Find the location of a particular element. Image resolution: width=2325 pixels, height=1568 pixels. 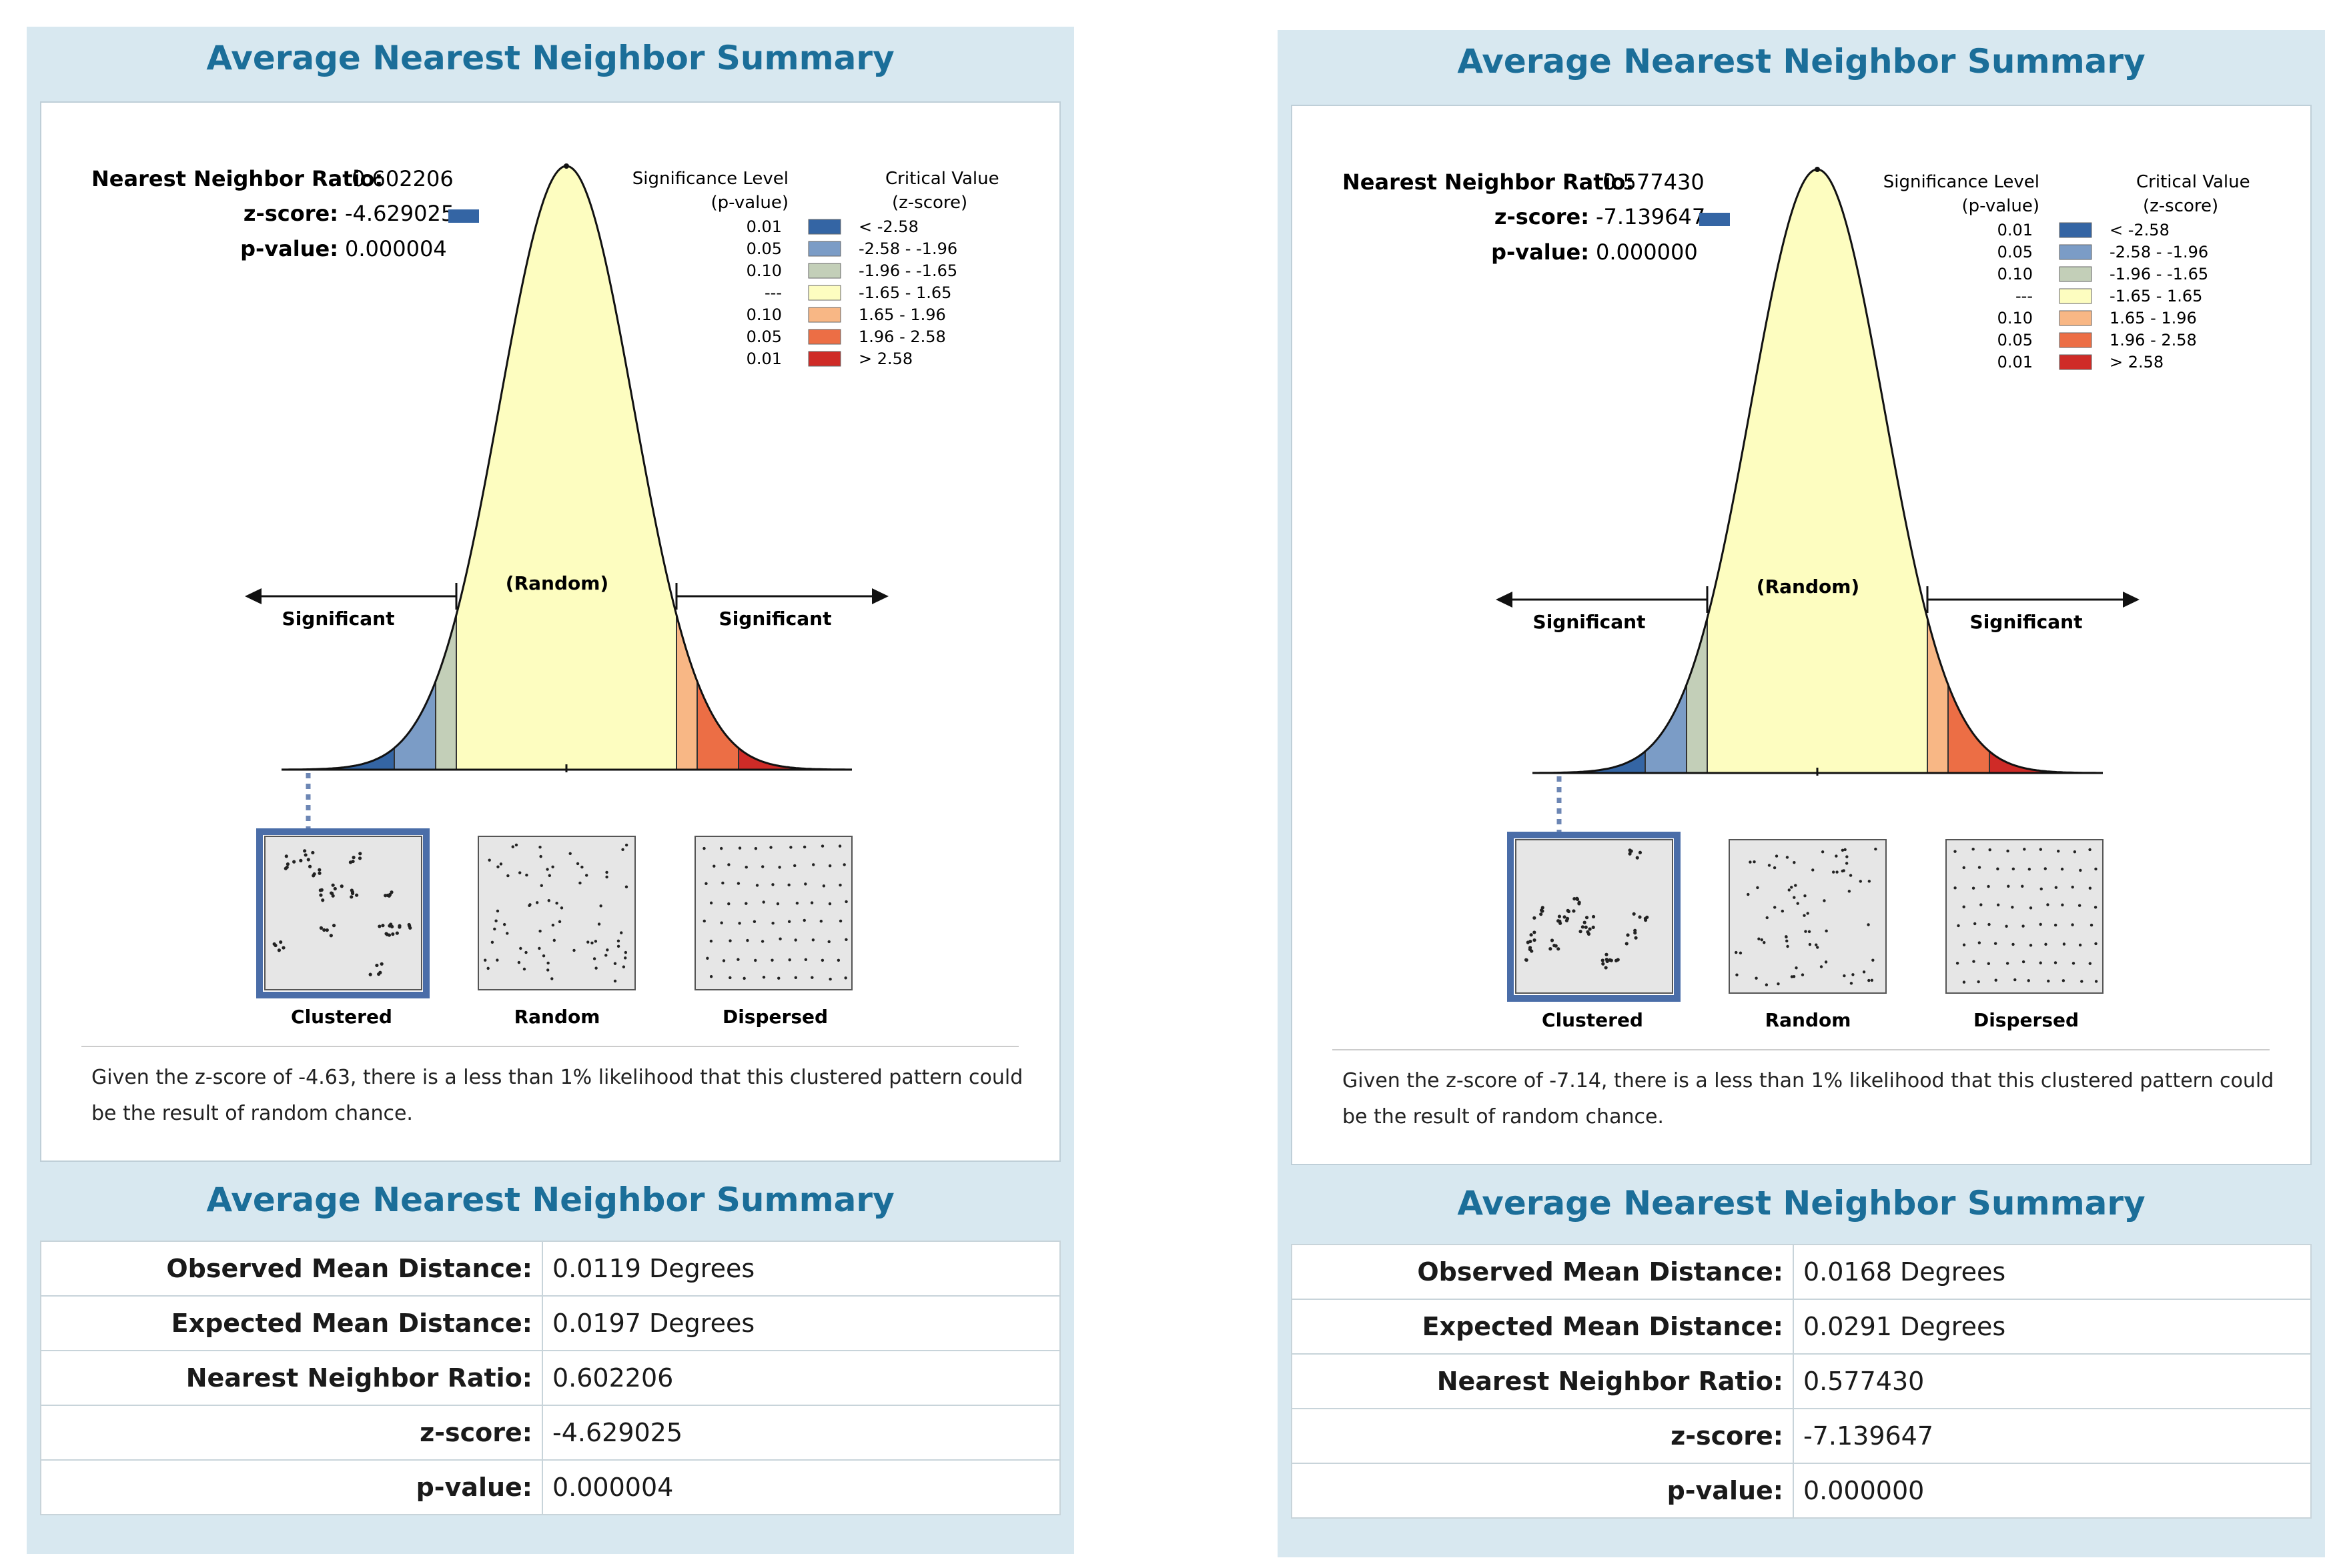

thumbnail-dots is located at coordinates (2026, 915).